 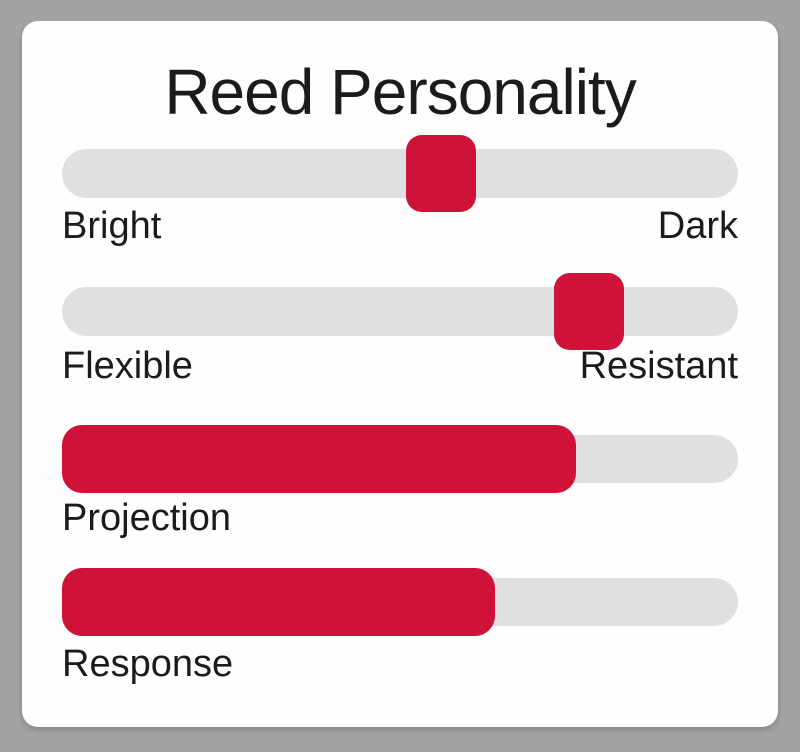 I want to click on projection-meter, so click(x=400, y=459).